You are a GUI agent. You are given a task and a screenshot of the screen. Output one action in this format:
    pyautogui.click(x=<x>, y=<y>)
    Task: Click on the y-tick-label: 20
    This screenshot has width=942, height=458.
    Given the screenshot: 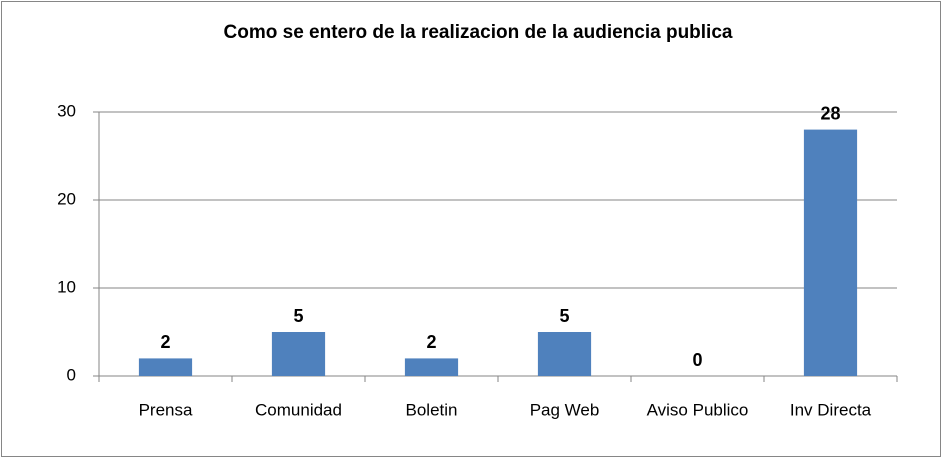 What is the action you would take?
    pyautogui.click(x=66, y=198)
    